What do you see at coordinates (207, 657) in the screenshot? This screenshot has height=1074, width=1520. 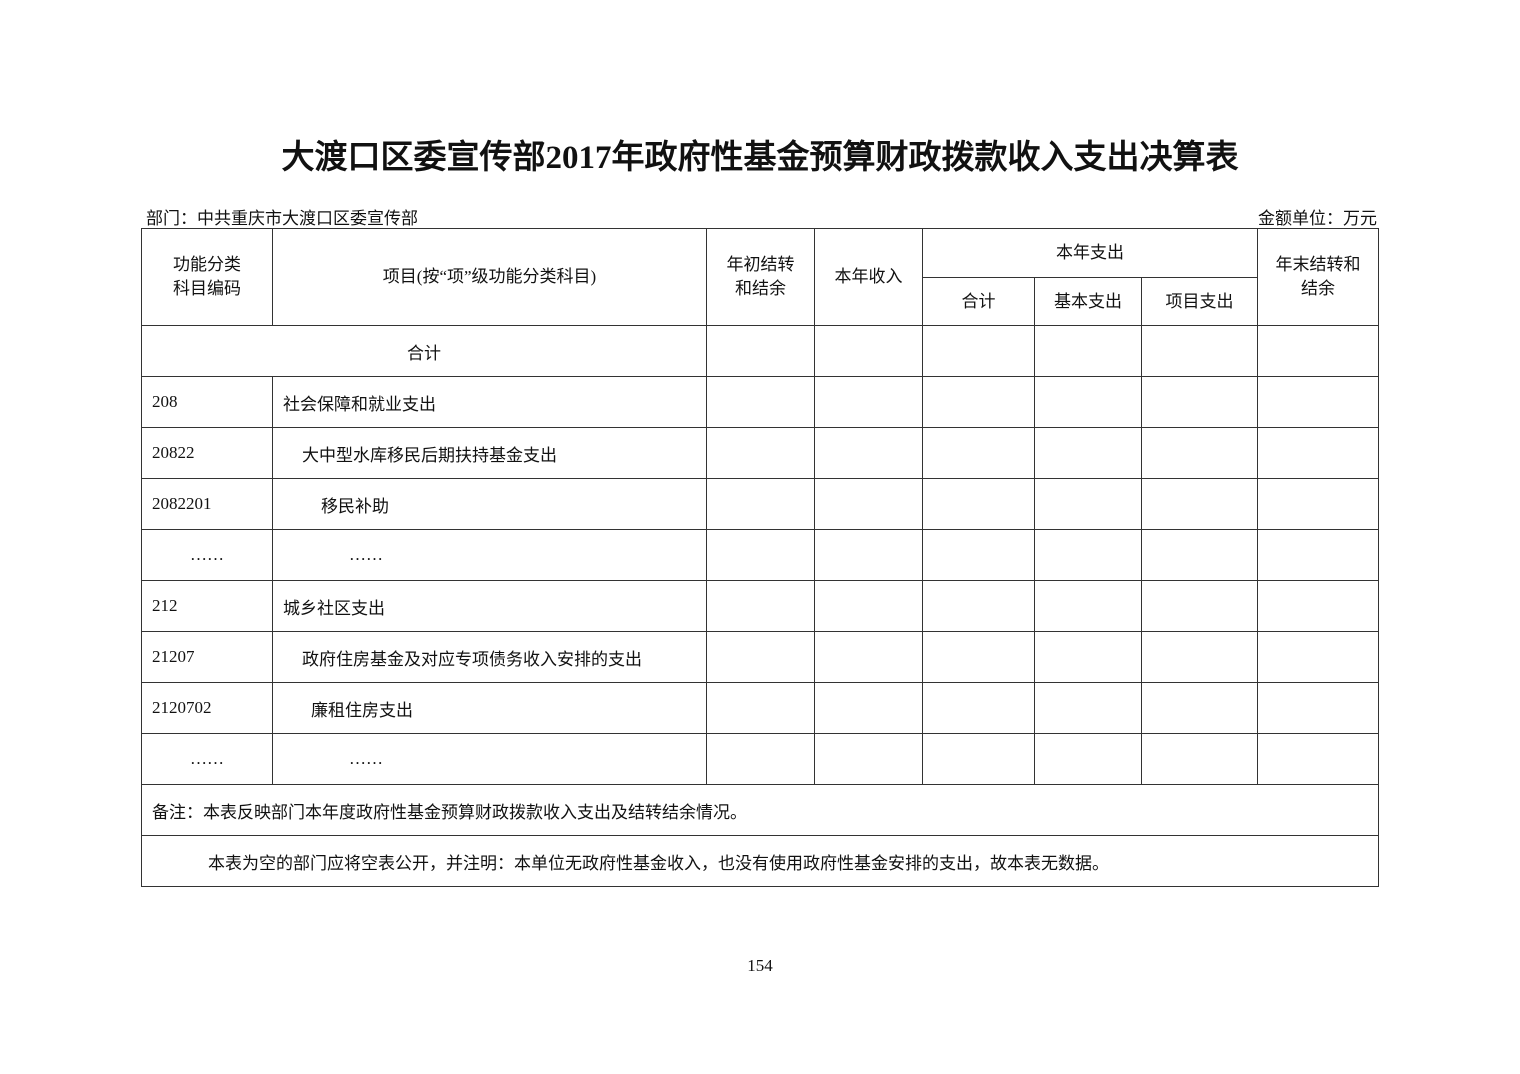 I see `row-code: 21207` at bounding box center [207, 657].